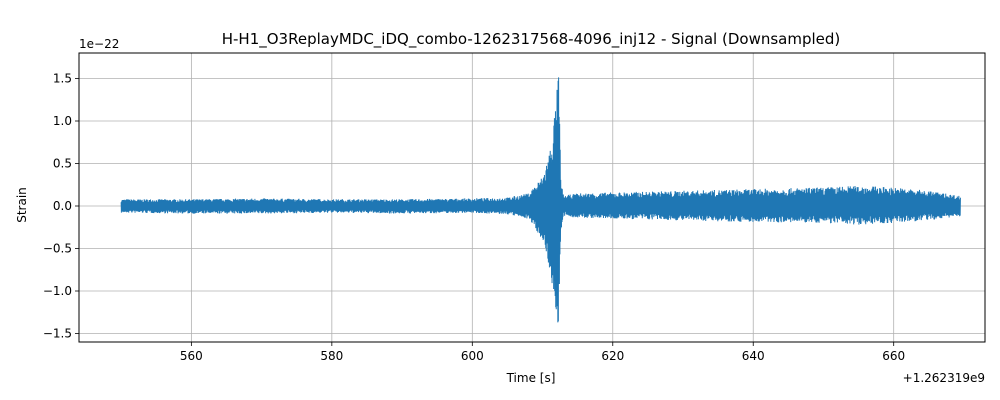 This screenshot has width=1000, height=400. What do you see at coordinates (22, 205) in the screenshot?
I see `y-axis-label: Strain` at bounding box center [22, 205].